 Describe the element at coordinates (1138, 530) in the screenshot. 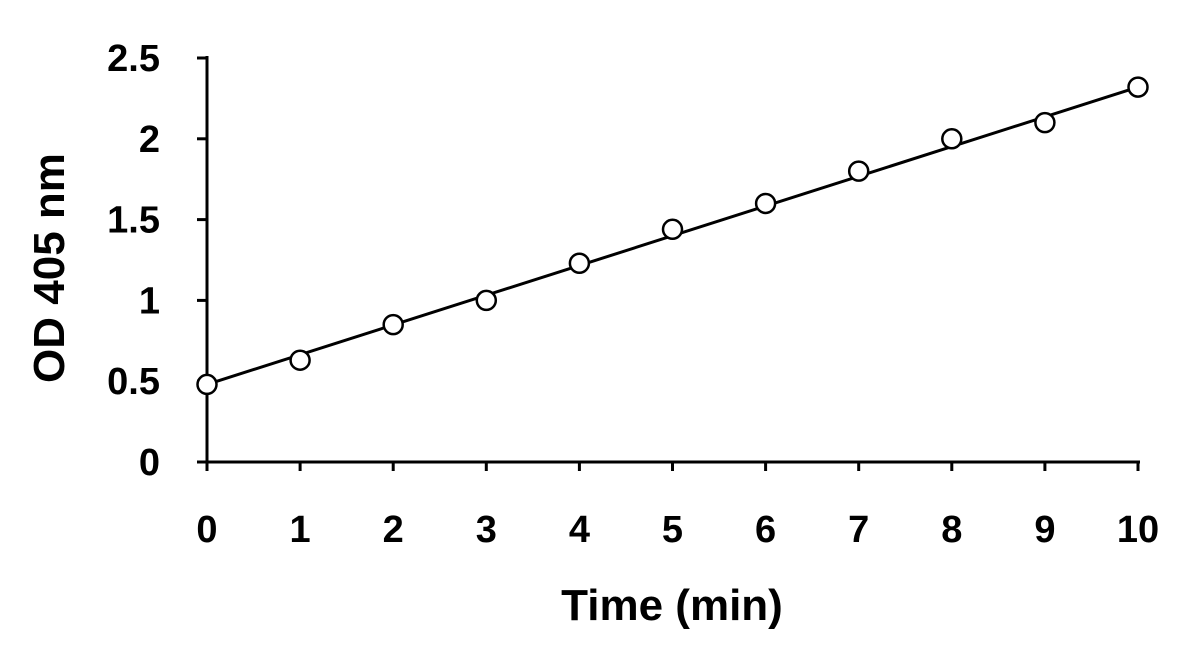

I see `x-tick-label: 10` at that location.